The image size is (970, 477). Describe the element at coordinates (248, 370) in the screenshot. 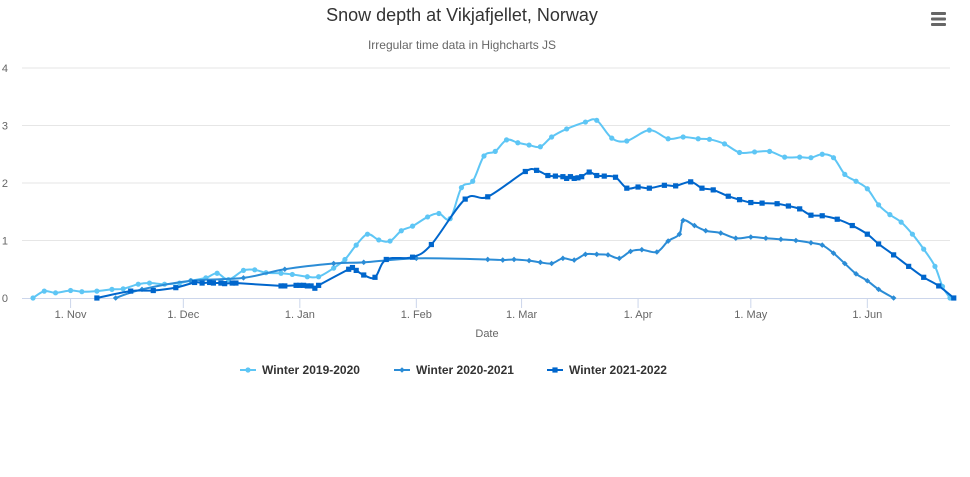

I see `legend-marker` at that location.